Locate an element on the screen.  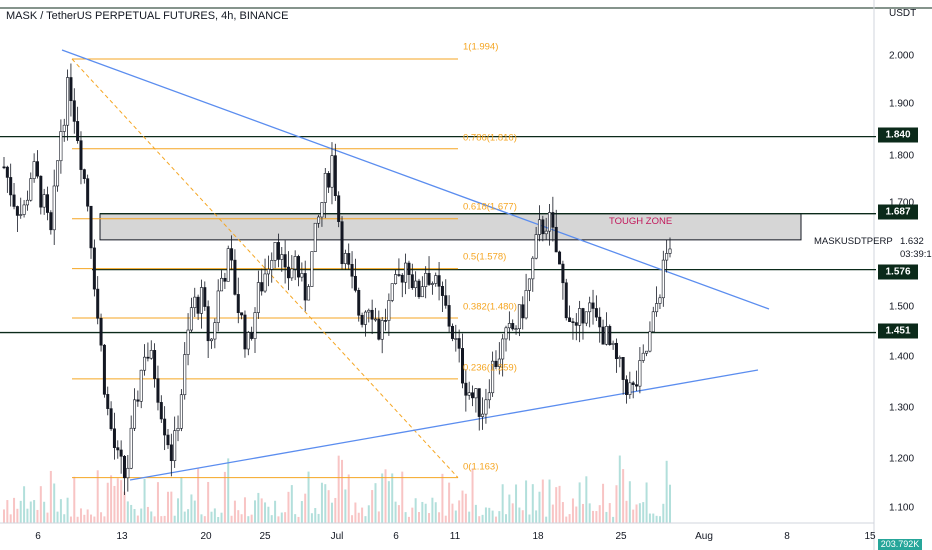
y-tick-label: 1.800 is located at coordinates (902, 156).